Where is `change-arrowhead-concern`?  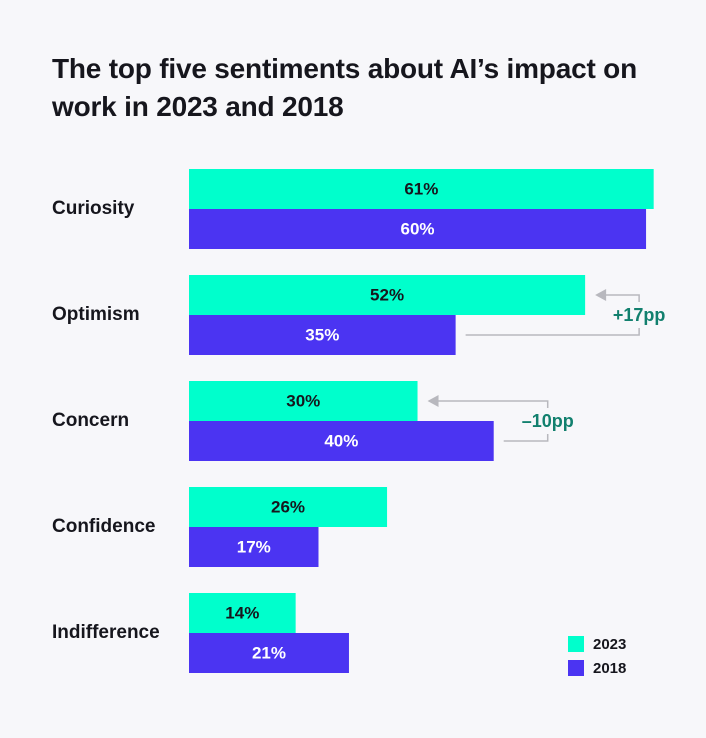 change-arrowhead-concern is located at coordinates (433, 401).